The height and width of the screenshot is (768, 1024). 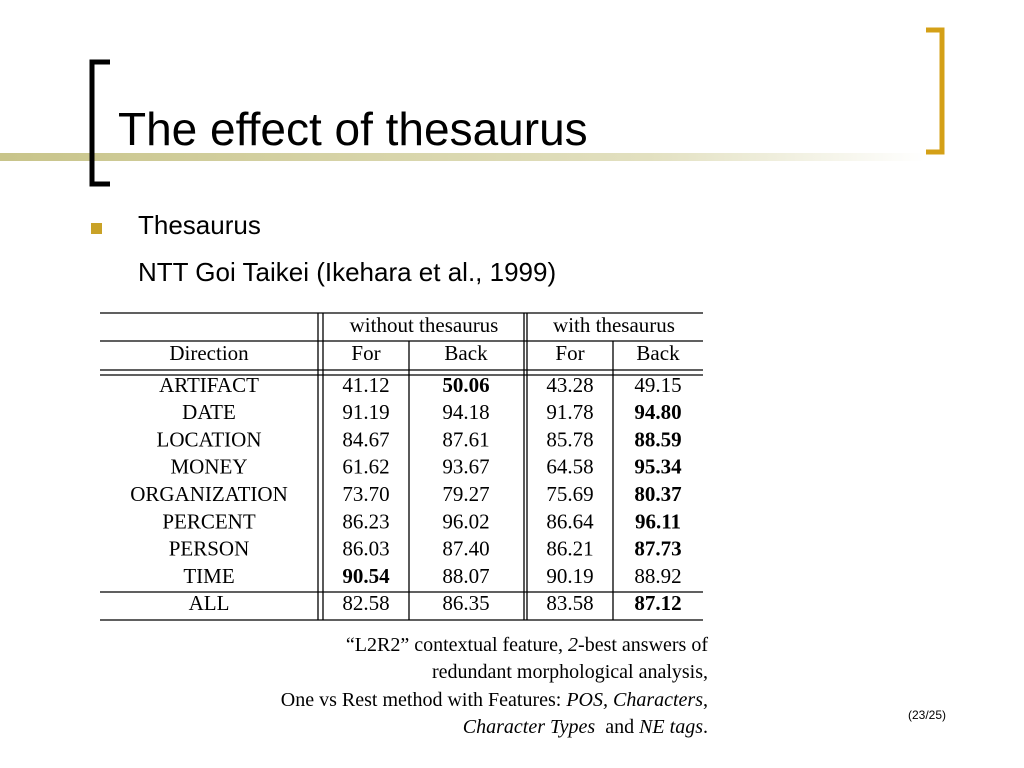 What do you see at coordinates (570, 521) in the screenshot?
I see `cell: 86.64` at bounding box center [570, 521].